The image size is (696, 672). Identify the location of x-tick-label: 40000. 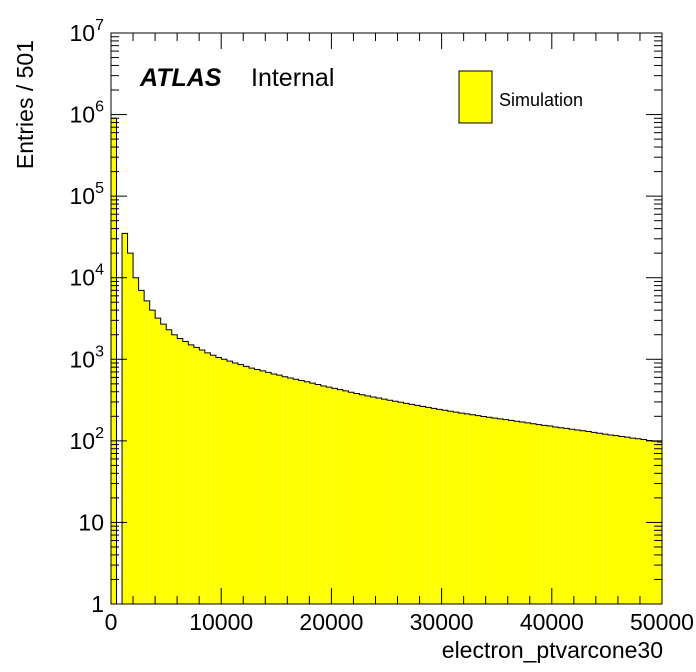
(552, 622).